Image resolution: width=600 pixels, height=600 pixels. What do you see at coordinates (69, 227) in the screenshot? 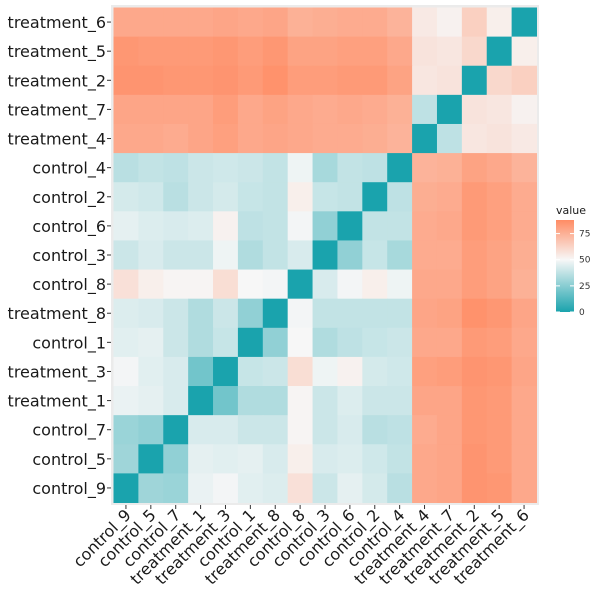
I see `y-tick-label: control_6` at bounding box center [69, 227].